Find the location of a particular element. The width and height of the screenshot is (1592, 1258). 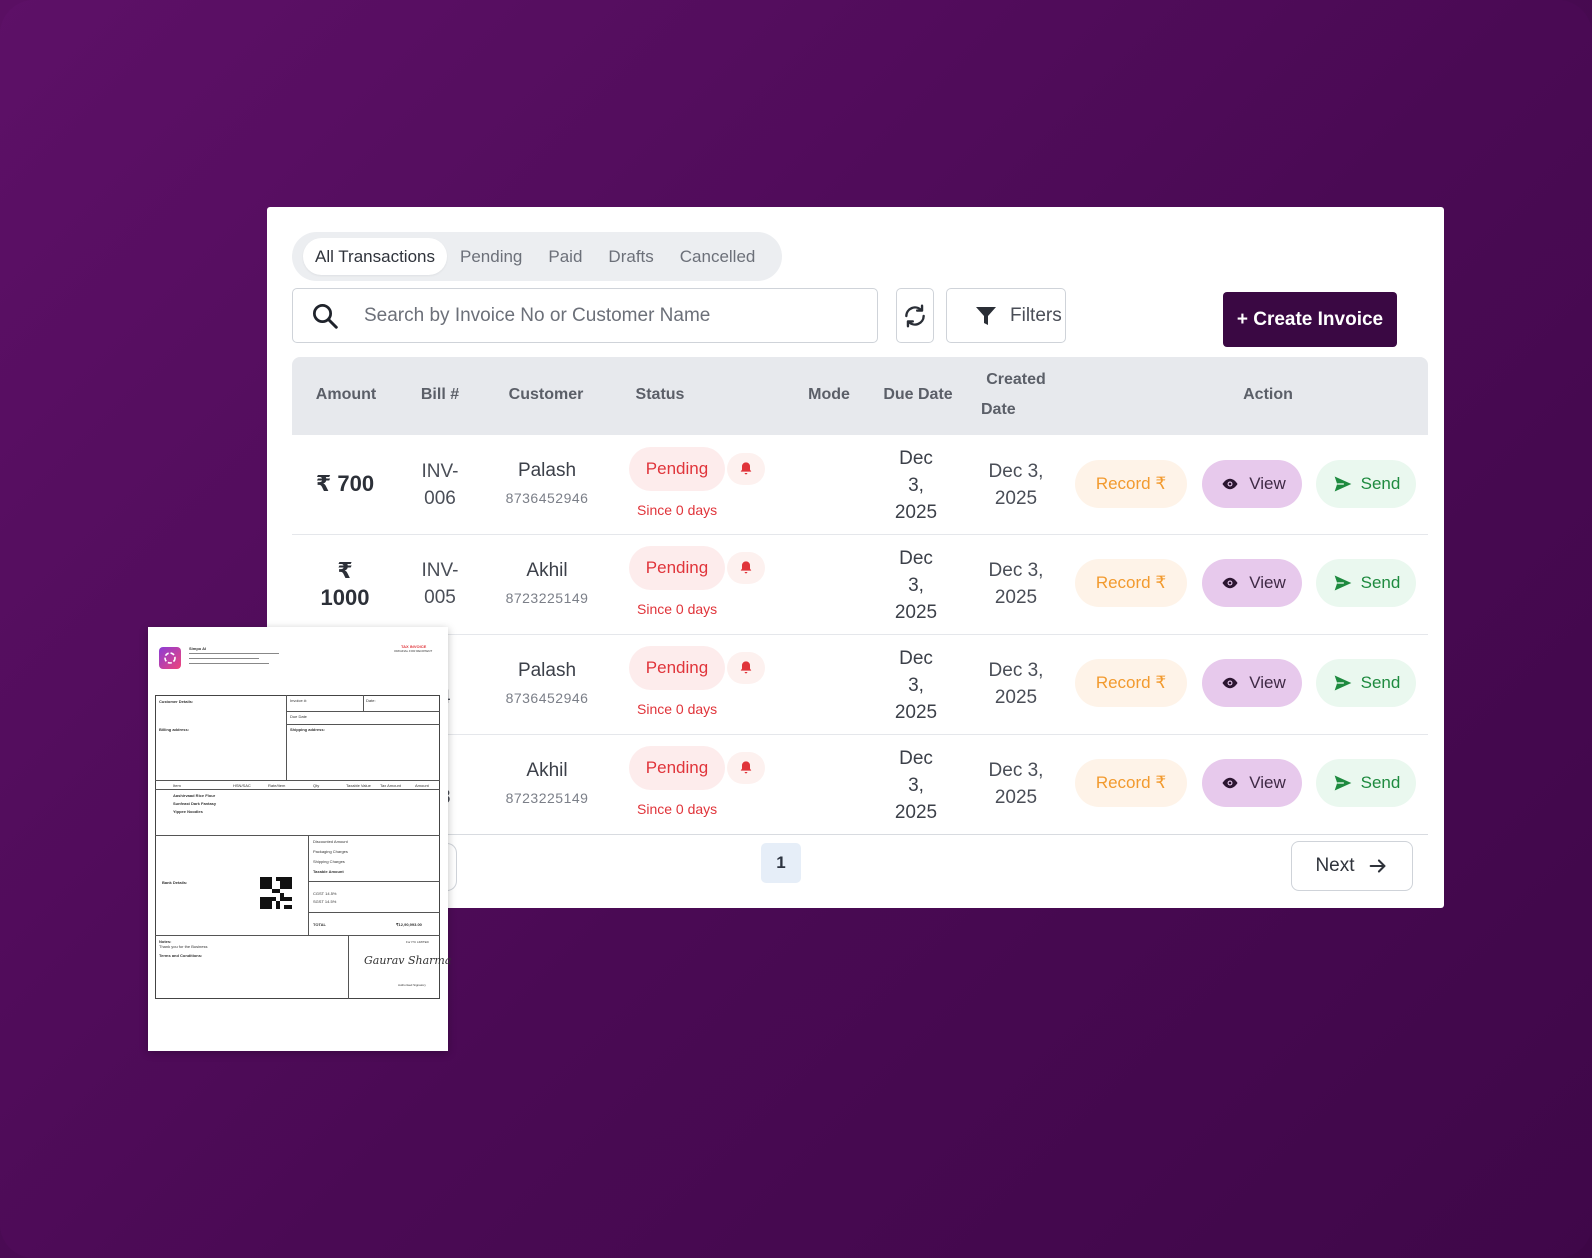

col-qty: Qty is located at coordinates (316, 785).